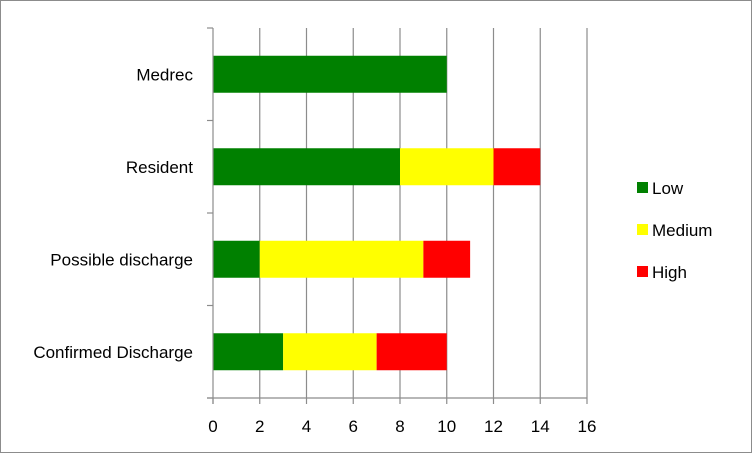 This screenshot has height=453, width=752. Describe the element at coordinates (540, 426) in the screenshot. I see `x-tick-label: 14` at that location.